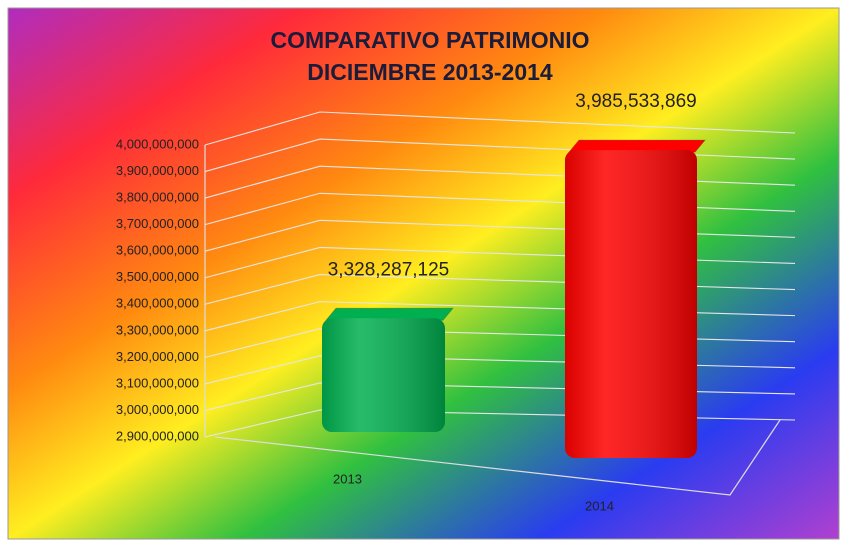 Image resolution: width=847 pixels, height=548 pixels. What do you see at coordinates (389, 269) in the screenshot?
I see `data-label: 3,328,287,125` at bounding box center [389, 269].